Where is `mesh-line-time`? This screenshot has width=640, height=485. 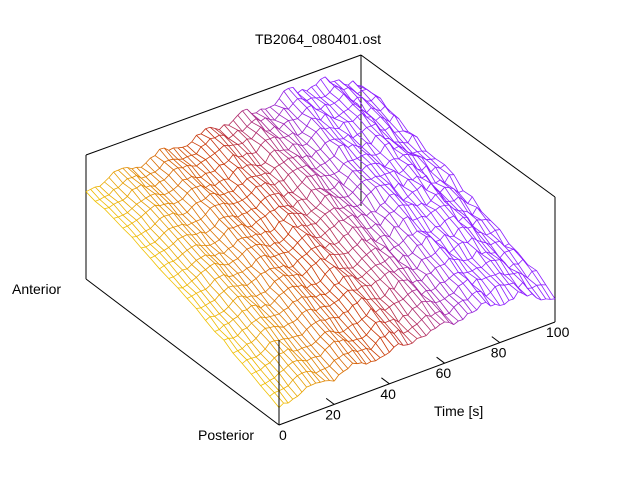 mesh-line-time is located at coordinates (407, 196).